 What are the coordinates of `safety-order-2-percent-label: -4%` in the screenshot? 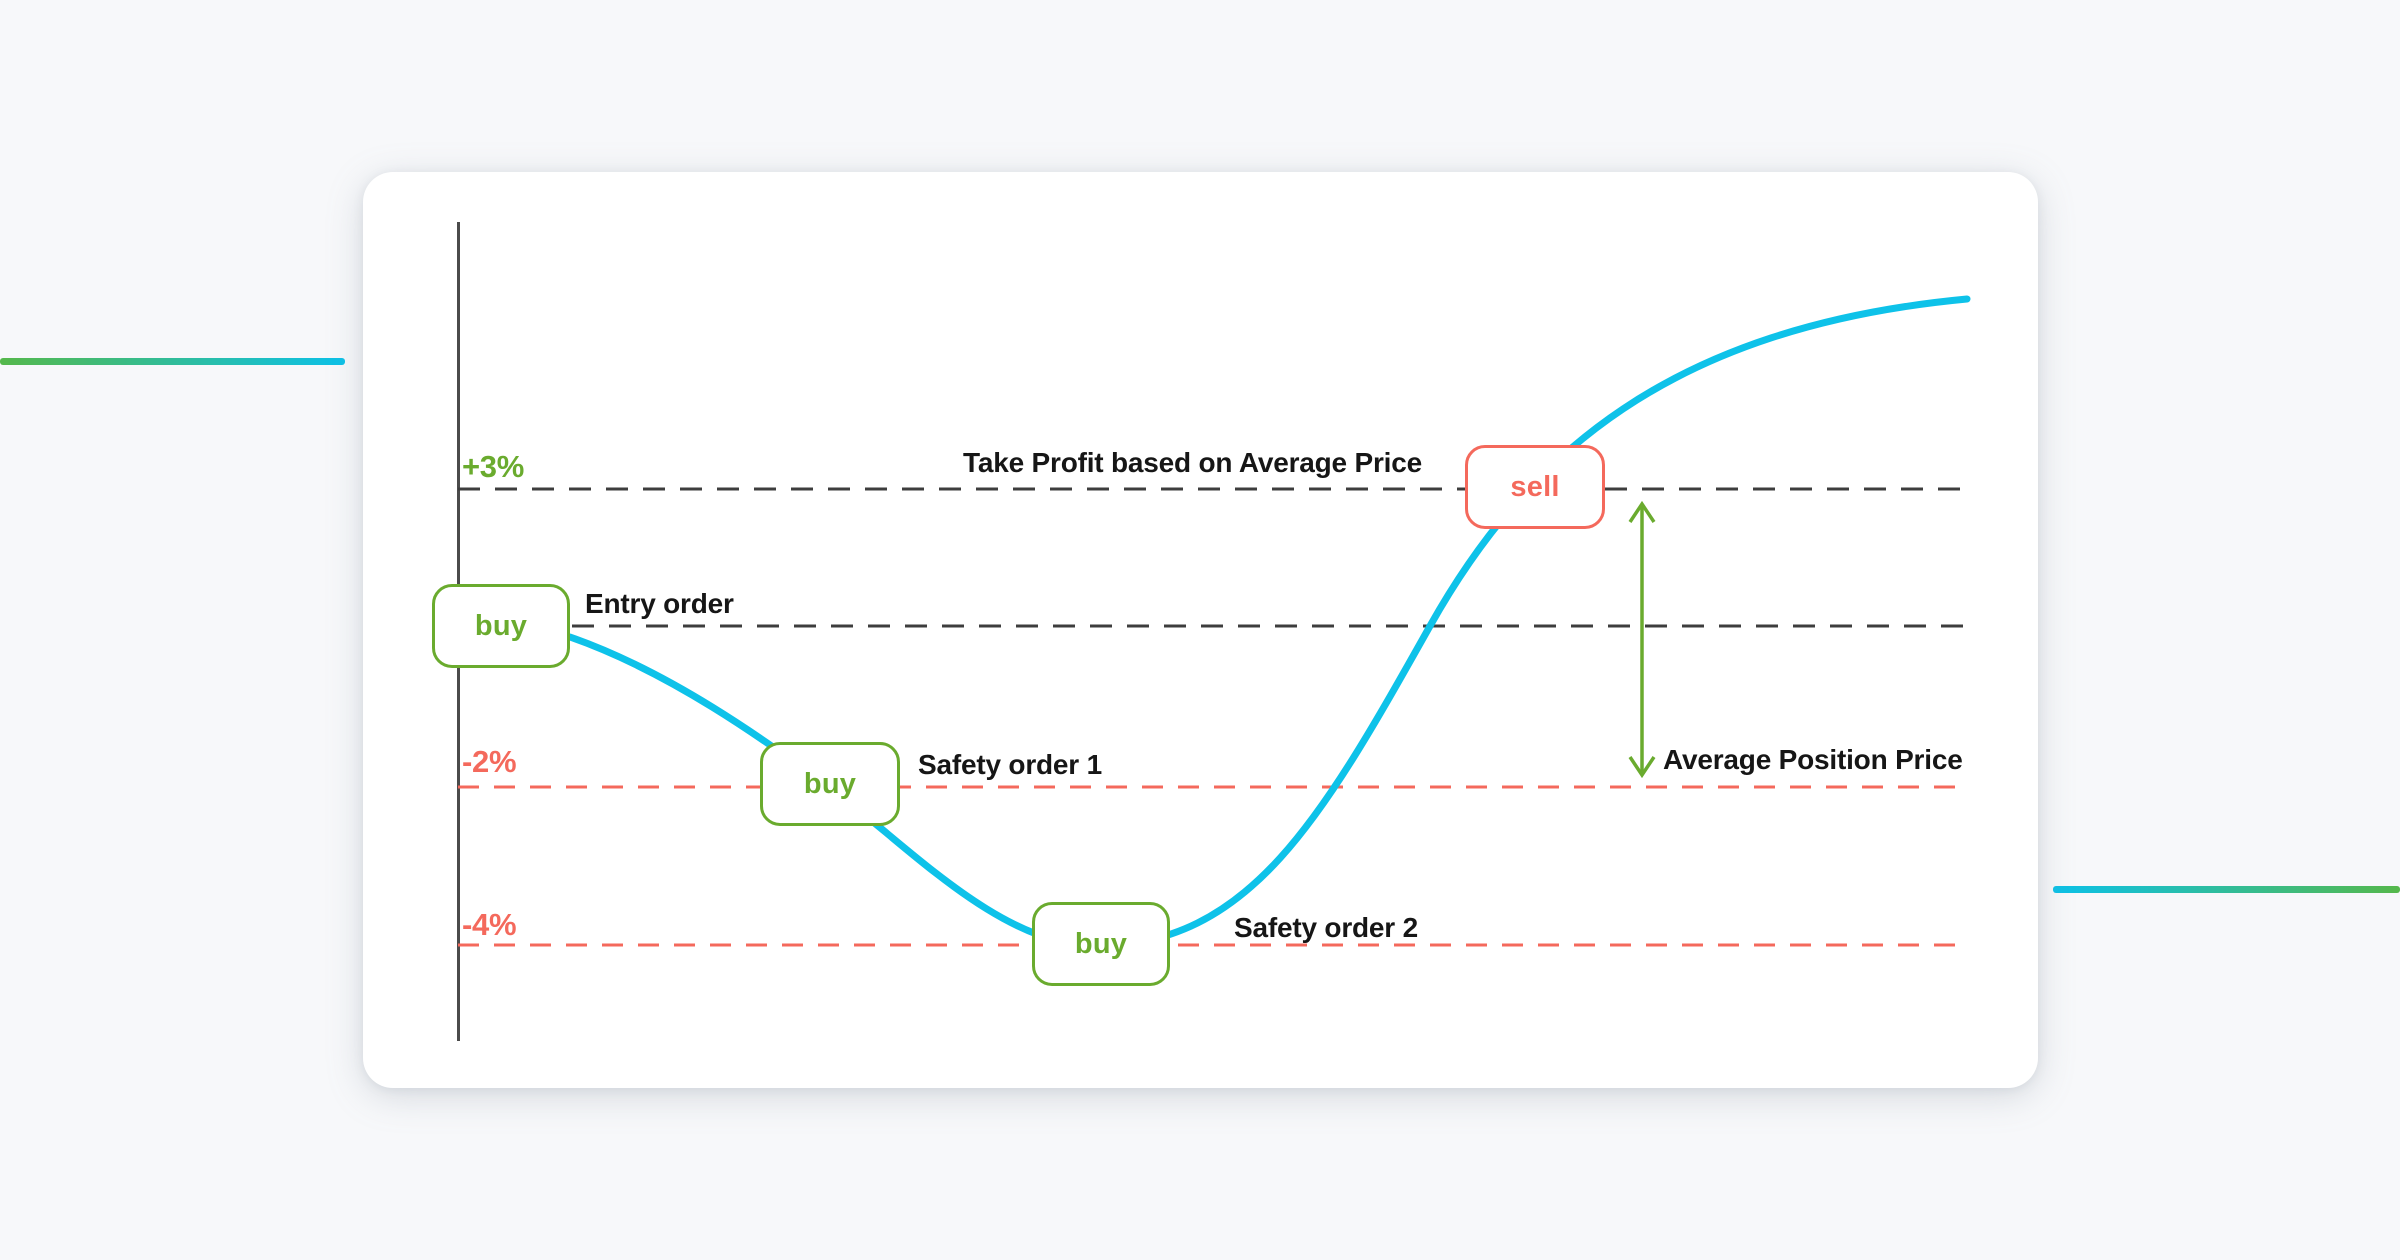 It's located at (489, 924).